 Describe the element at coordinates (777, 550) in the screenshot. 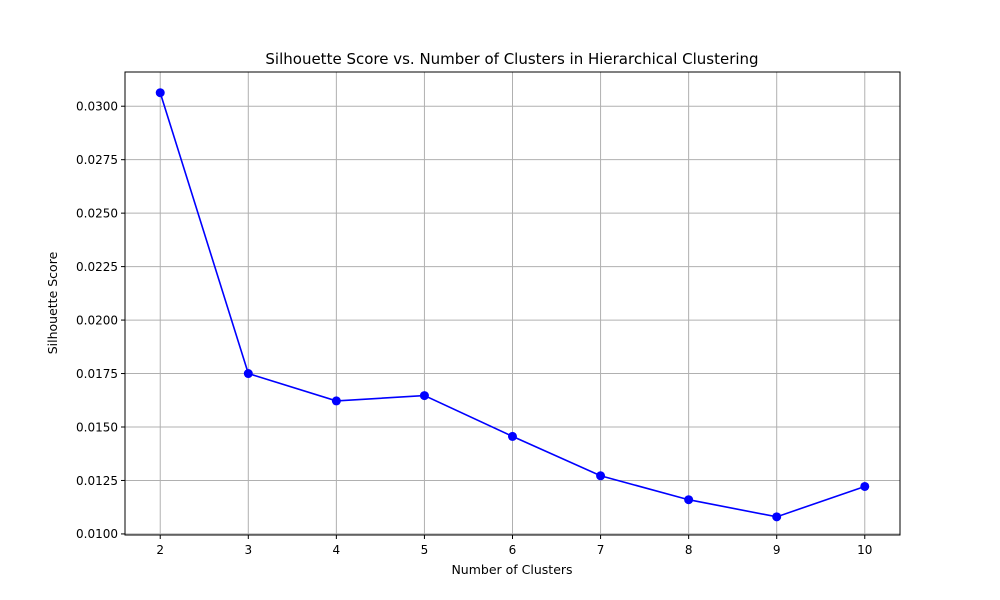

I see `x-tick-label: 9` at that location.